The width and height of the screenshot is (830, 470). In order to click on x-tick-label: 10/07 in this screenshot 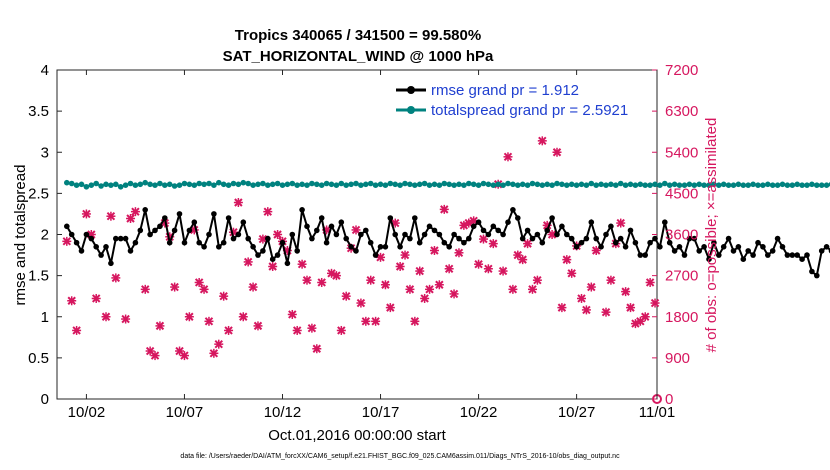, I will do `click(185, 412)`.